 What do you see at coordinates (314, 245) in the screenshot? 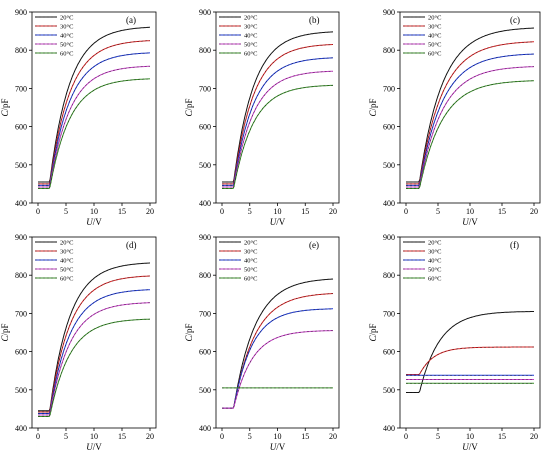
I see `panel-label: (e)` at bounding box center [314, 245].